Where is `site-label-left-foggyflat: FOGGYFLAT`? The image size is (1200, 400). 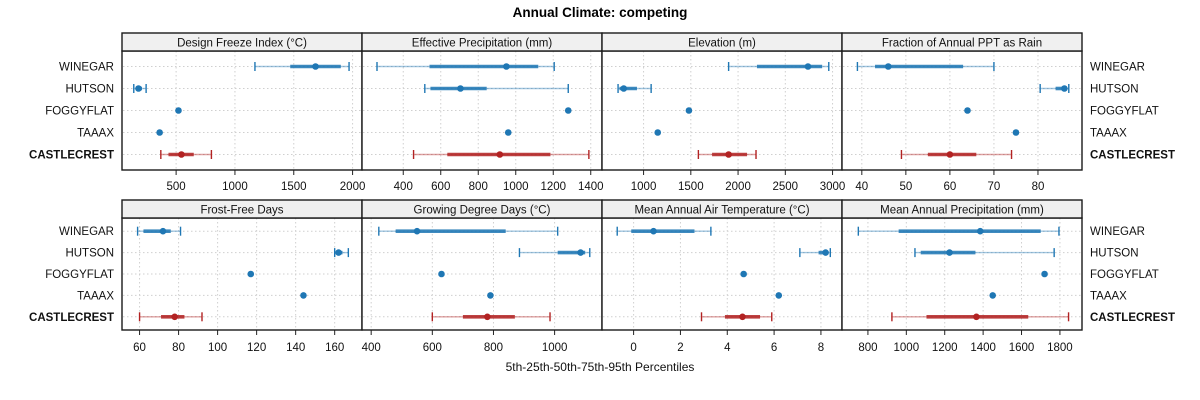 site-label-left-foggyflat: FOGGYFLAT is located at coordinates (79, 112).